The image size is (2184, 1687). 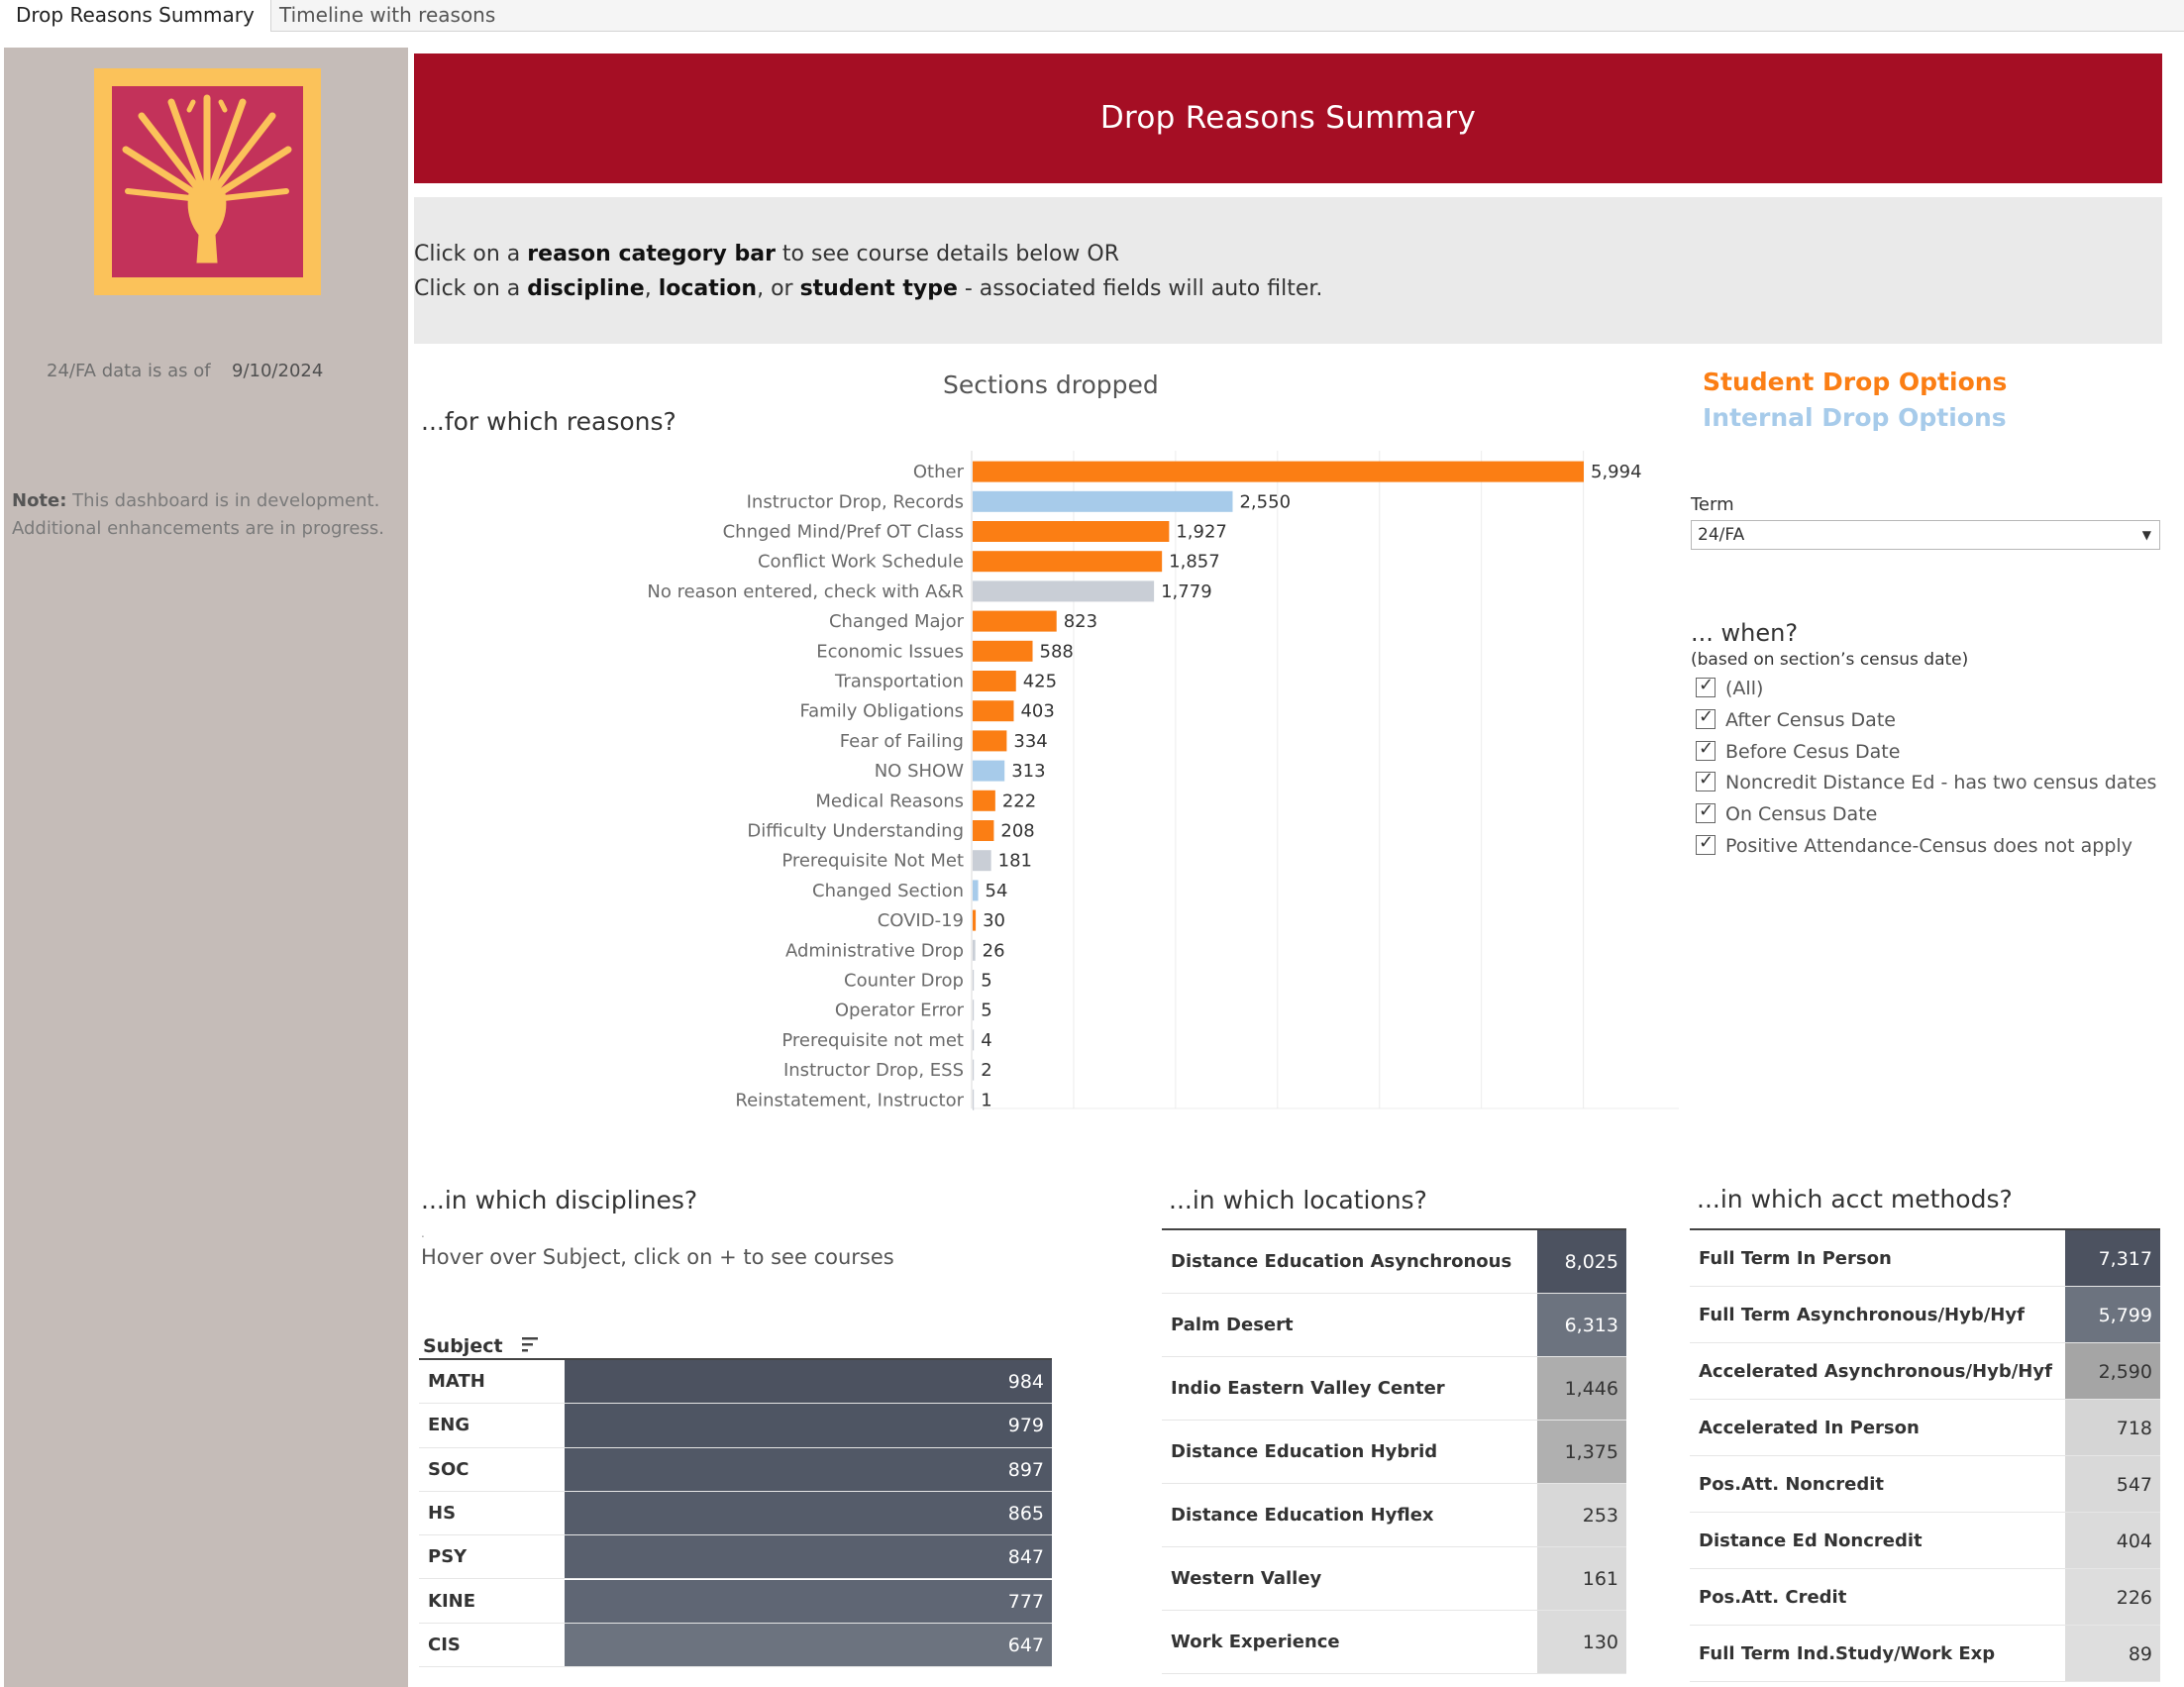 I want to click on value-cell: 718, so click(x=2112, y=1427).